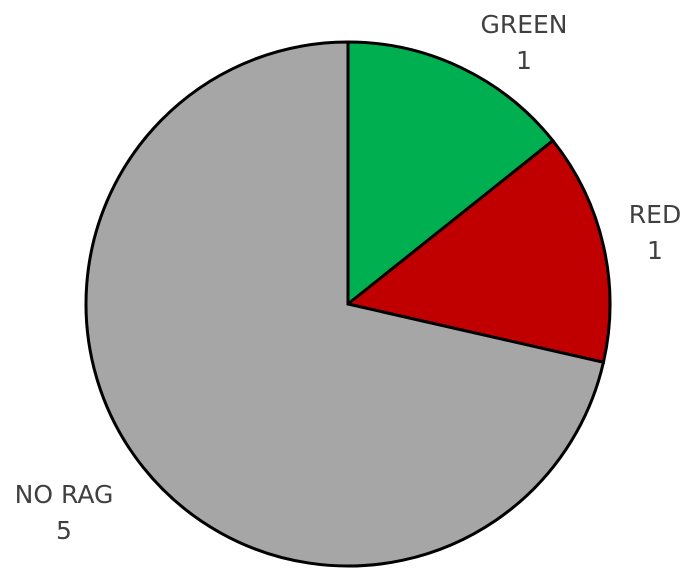  I want to click on data-label-value-red: 1, so click(655, 250).